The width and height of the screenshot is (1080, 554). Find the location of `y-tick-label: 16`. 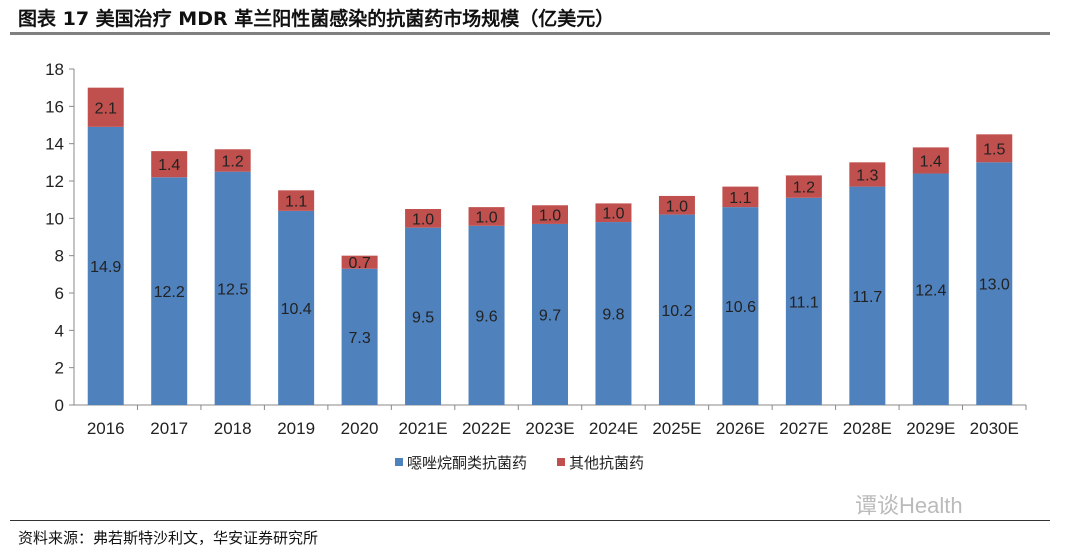

y-tick-label: 16 is located at coordinates (54, 106).